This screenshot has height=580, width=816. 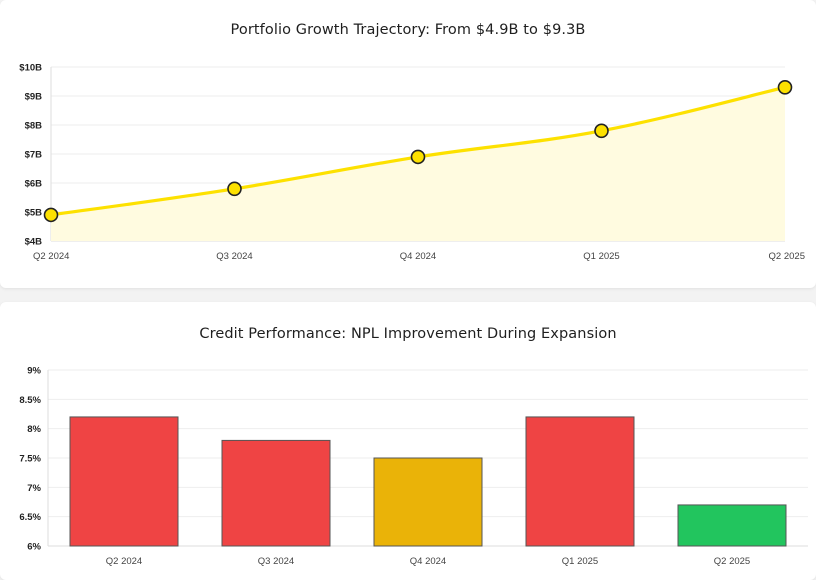 What do you see at coordinates (34, 213) in the screenshot?
I see `y-tick-label: $5B` at bounding box center [34, 213].